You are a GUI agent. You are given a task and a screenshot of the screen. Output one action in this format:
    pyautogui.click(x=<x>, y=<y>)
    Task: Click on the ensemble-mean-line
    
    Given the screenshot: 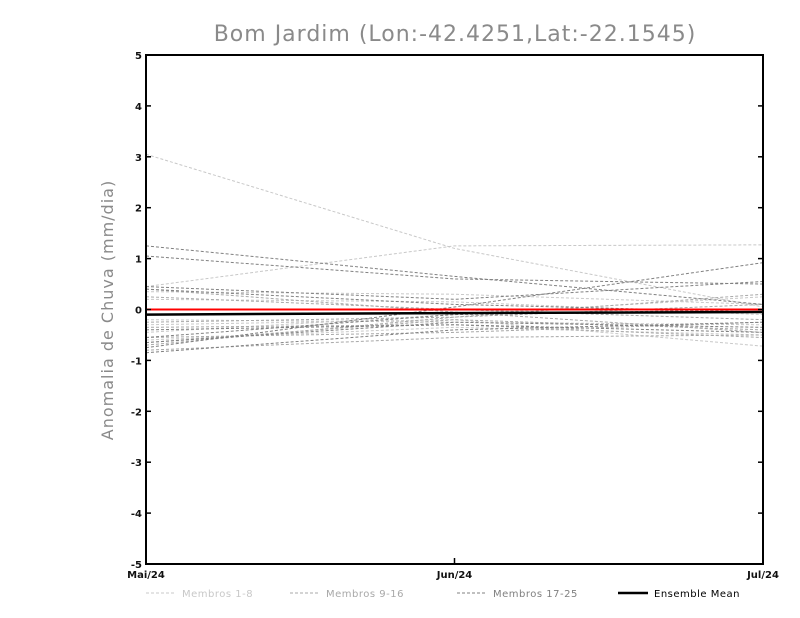 What is the action you would take?
    pyautogui.click(x=454, y=313)
    